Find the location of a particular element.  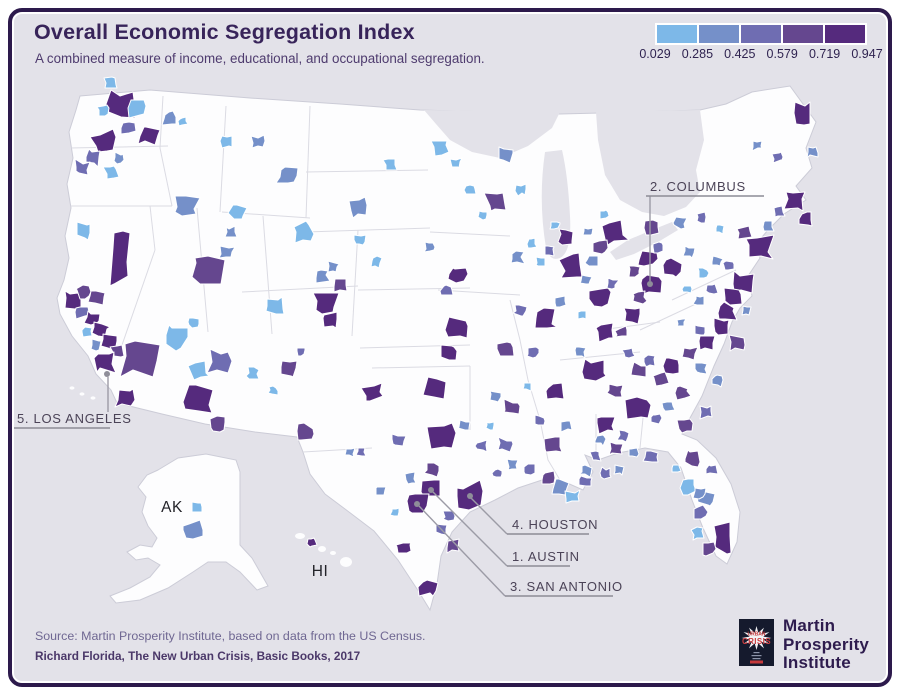

legend-value: 0.425 is located at coordinates (740, 54).